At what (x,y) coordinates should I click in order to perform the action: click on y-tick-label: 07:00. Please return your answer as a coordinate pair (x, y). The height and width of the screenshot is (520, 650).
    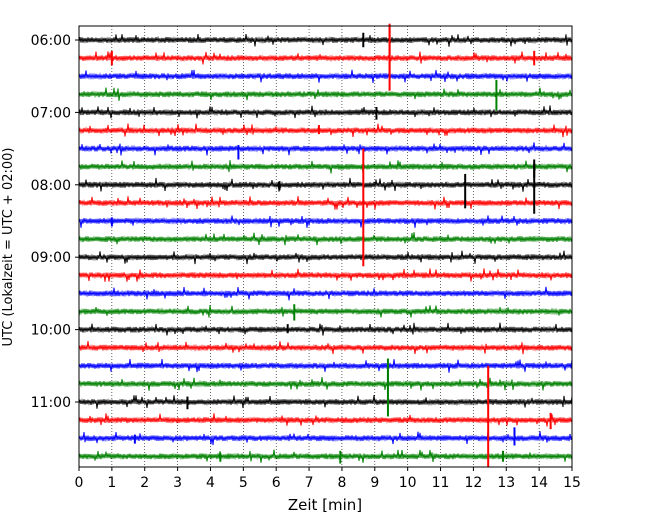
    Looking at the image, I should click on (51, 113).